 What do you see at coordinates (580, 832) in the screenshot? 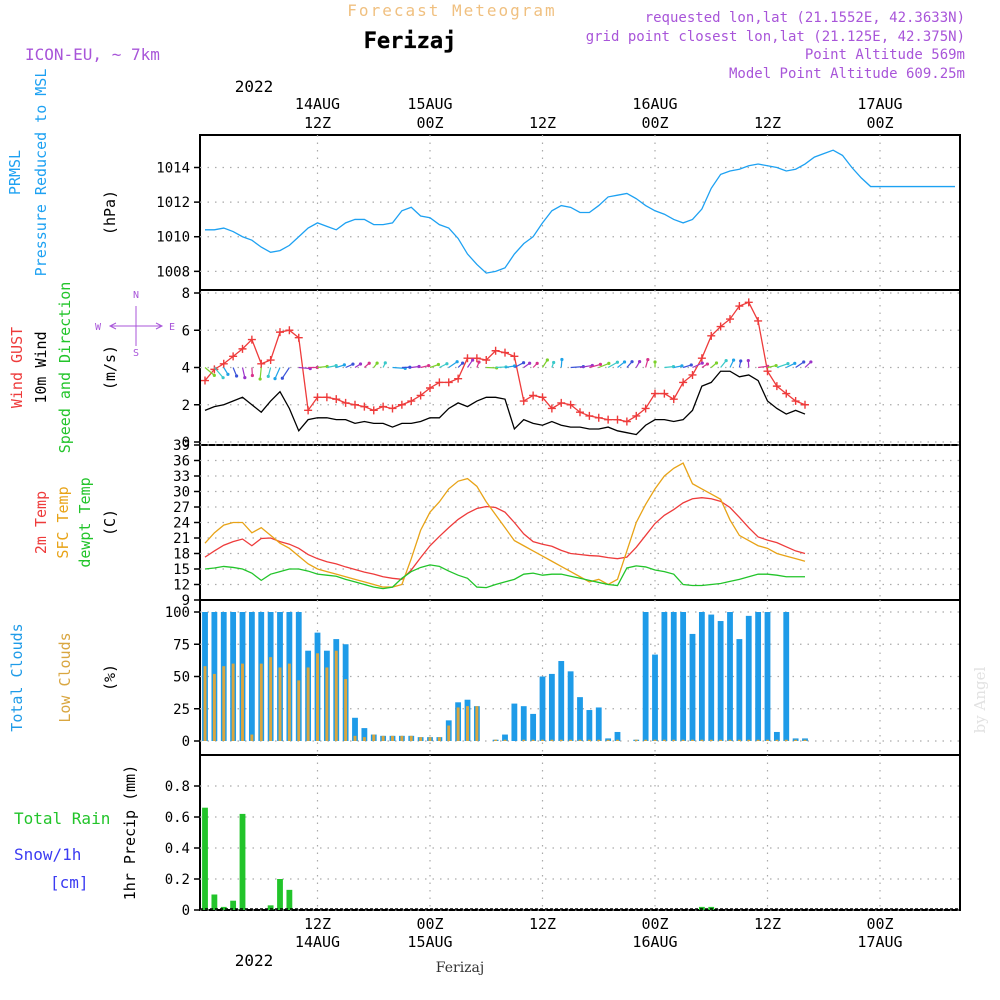
I see `panel-frame` at bounding box center [580, 832].